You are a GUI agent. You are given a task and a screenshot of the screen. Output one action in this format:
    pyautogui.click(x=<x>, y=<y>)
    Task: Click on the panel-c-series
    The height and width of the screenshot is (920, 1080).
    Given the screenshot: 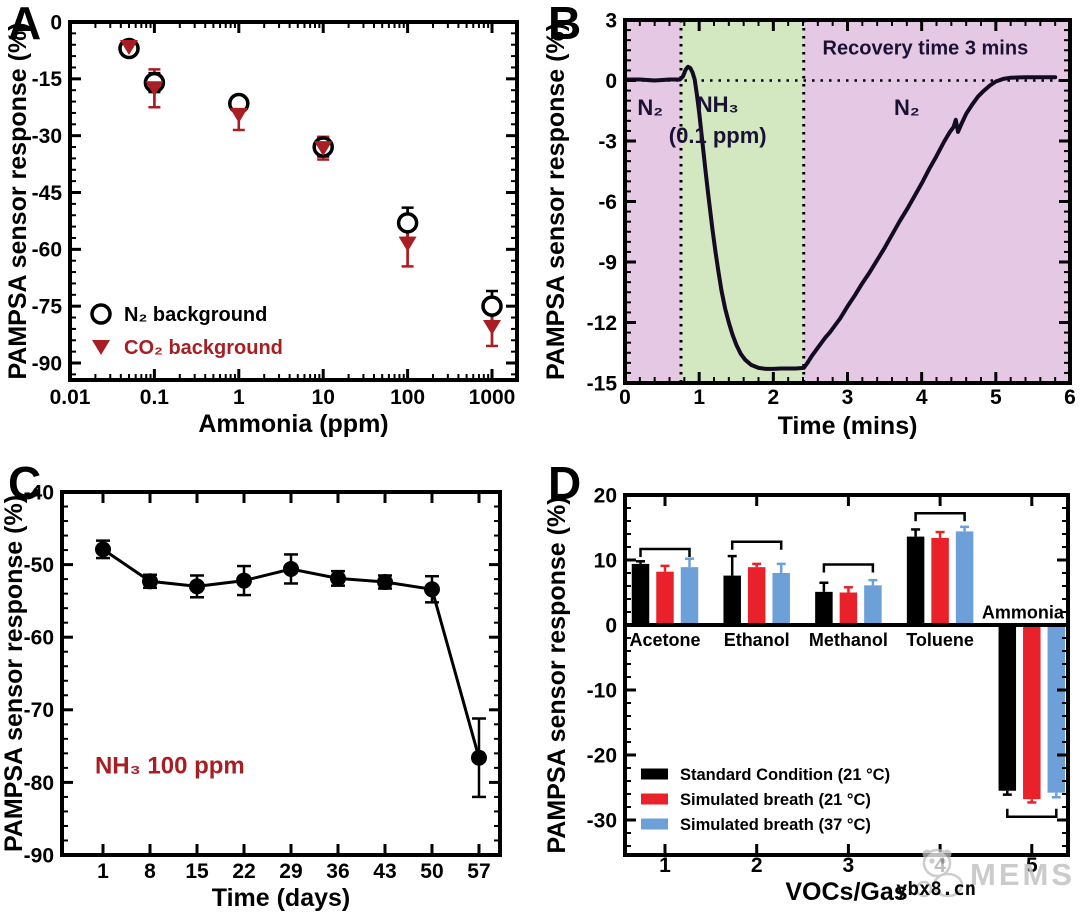 What is the action you would take?
    pyautogui.click(x=291, y=669)
    